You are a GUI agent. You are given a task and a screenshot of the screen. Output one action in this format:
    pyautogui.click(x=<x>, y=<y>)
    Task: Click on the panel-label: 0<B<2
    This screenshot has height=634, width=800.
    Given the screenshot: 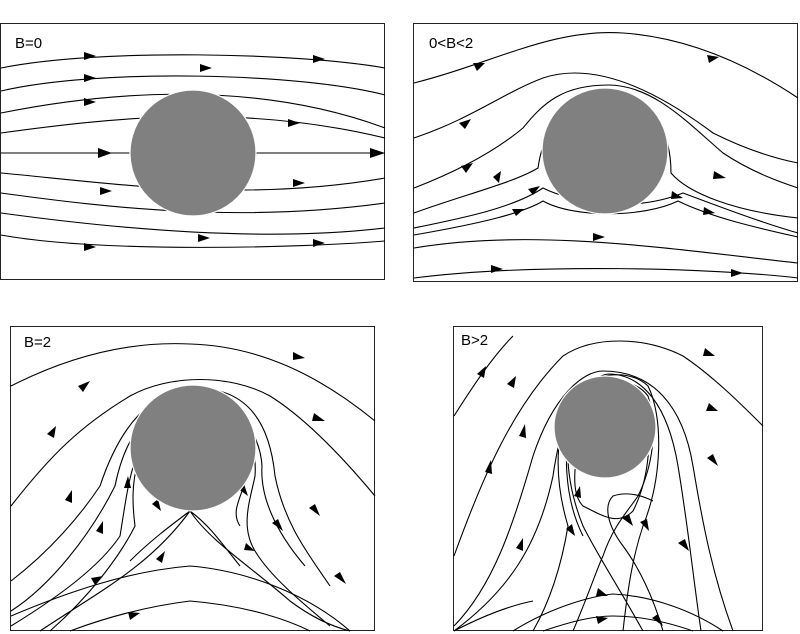 What is the action you would take?
    pyautogui.click(x=451, y=43)
    